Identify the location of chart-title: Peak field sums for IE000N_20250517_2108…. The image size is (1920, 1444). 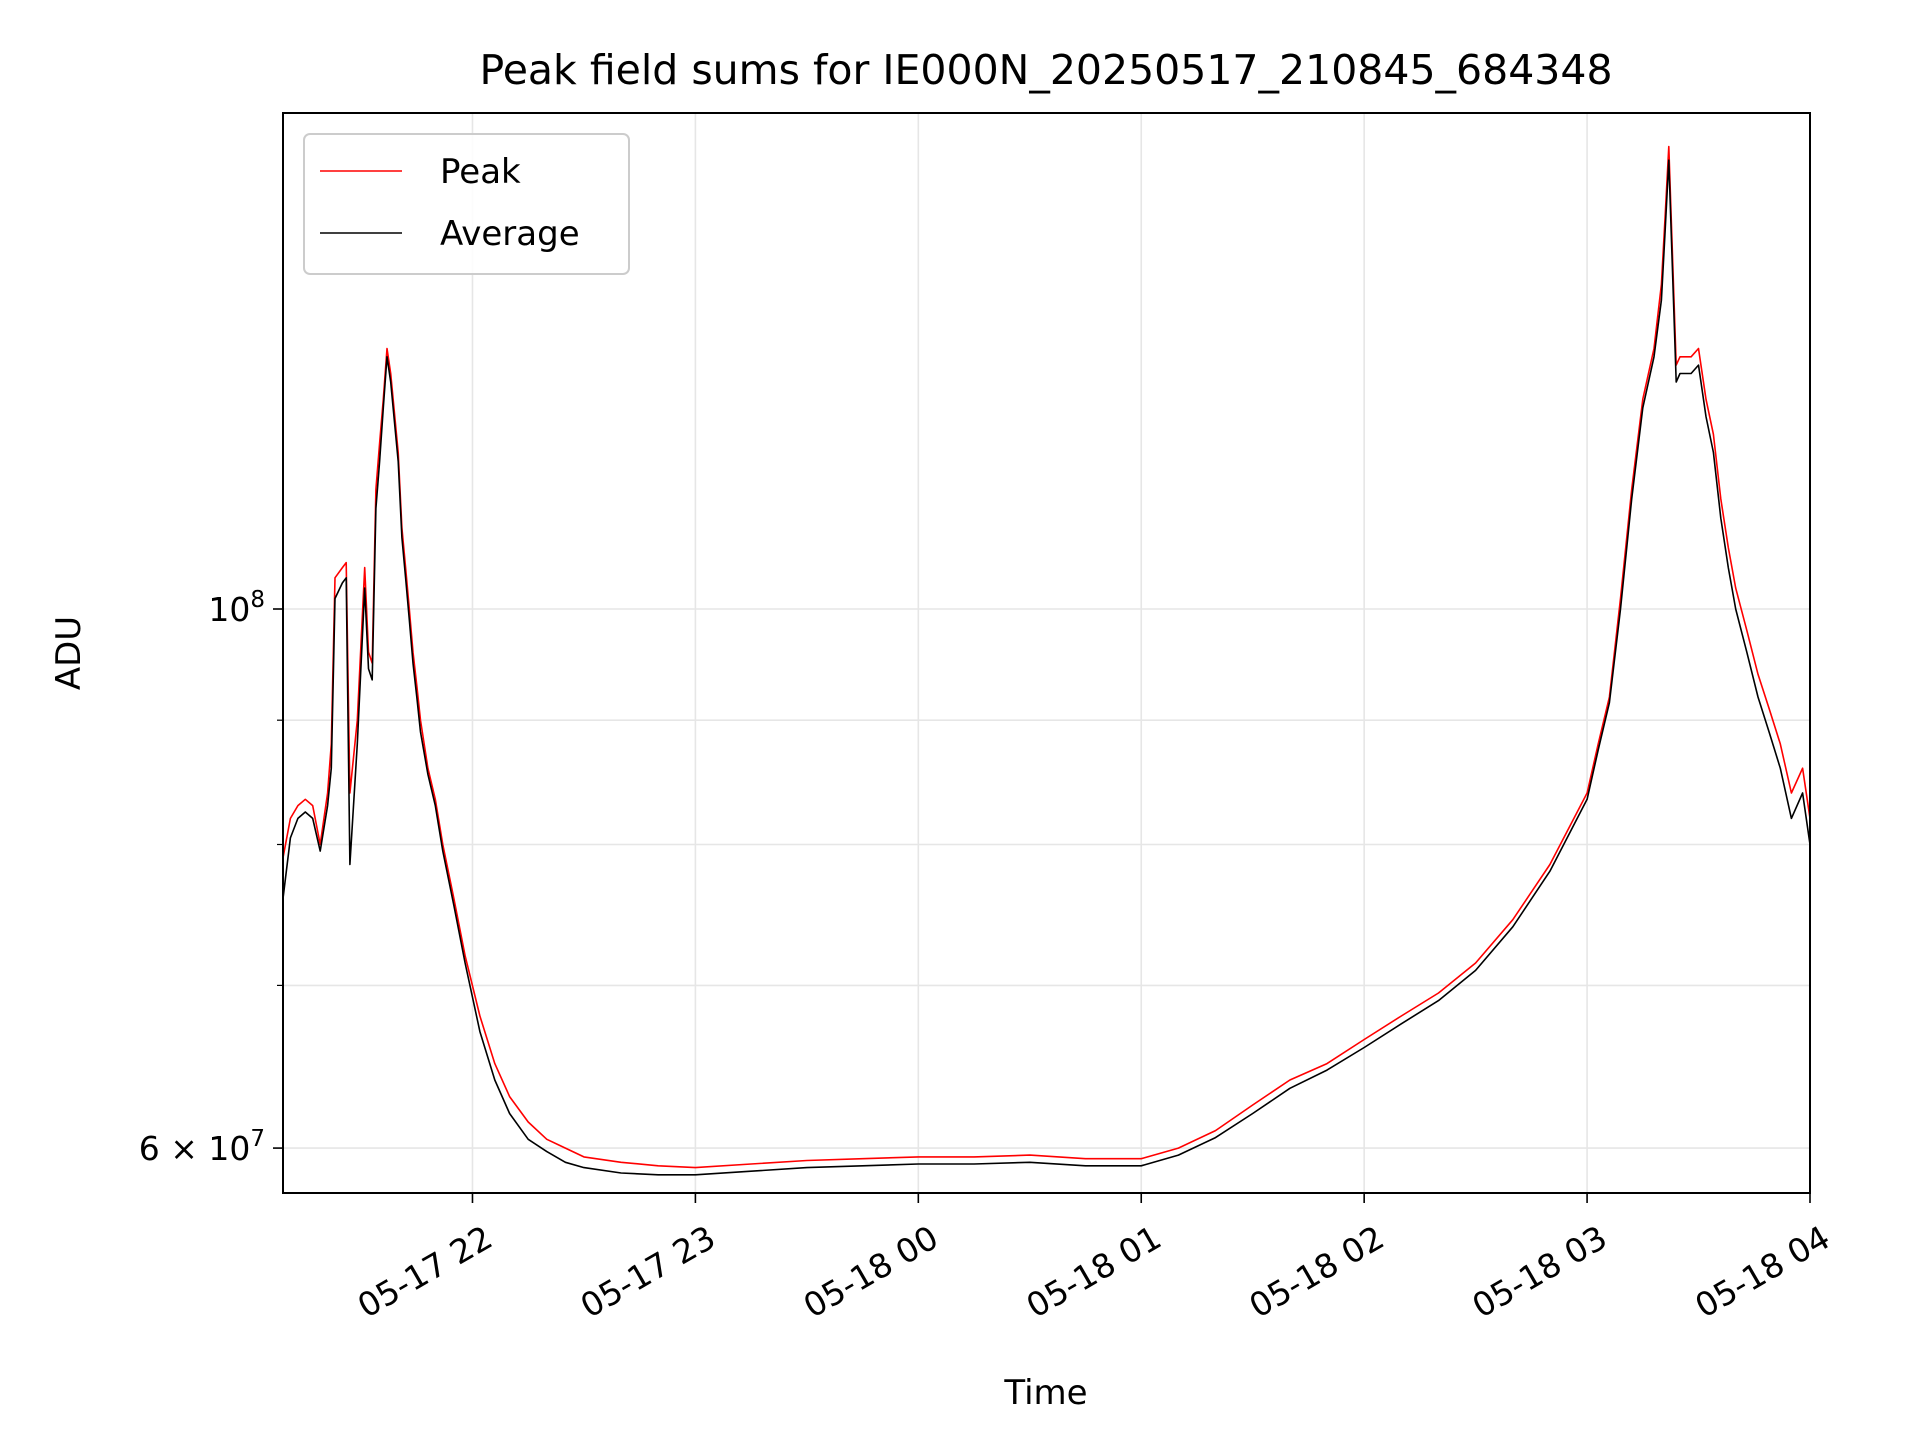
(1045, 70).